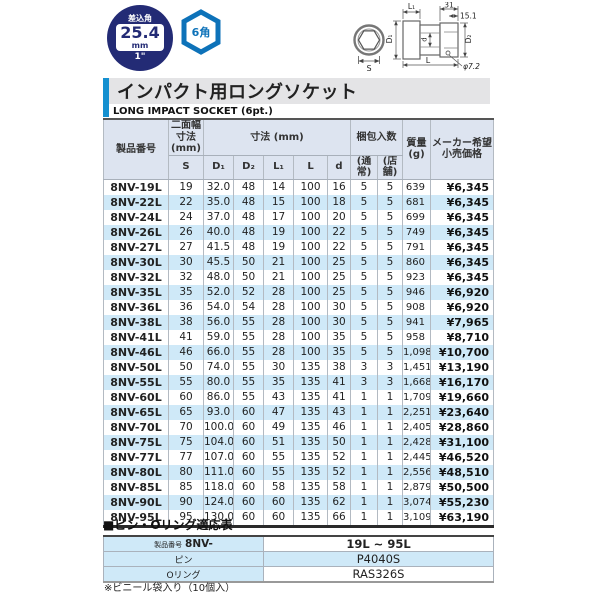 The image size is (600, 600). I want to click on table-cell: 8NV-22L, so click(136, 202).